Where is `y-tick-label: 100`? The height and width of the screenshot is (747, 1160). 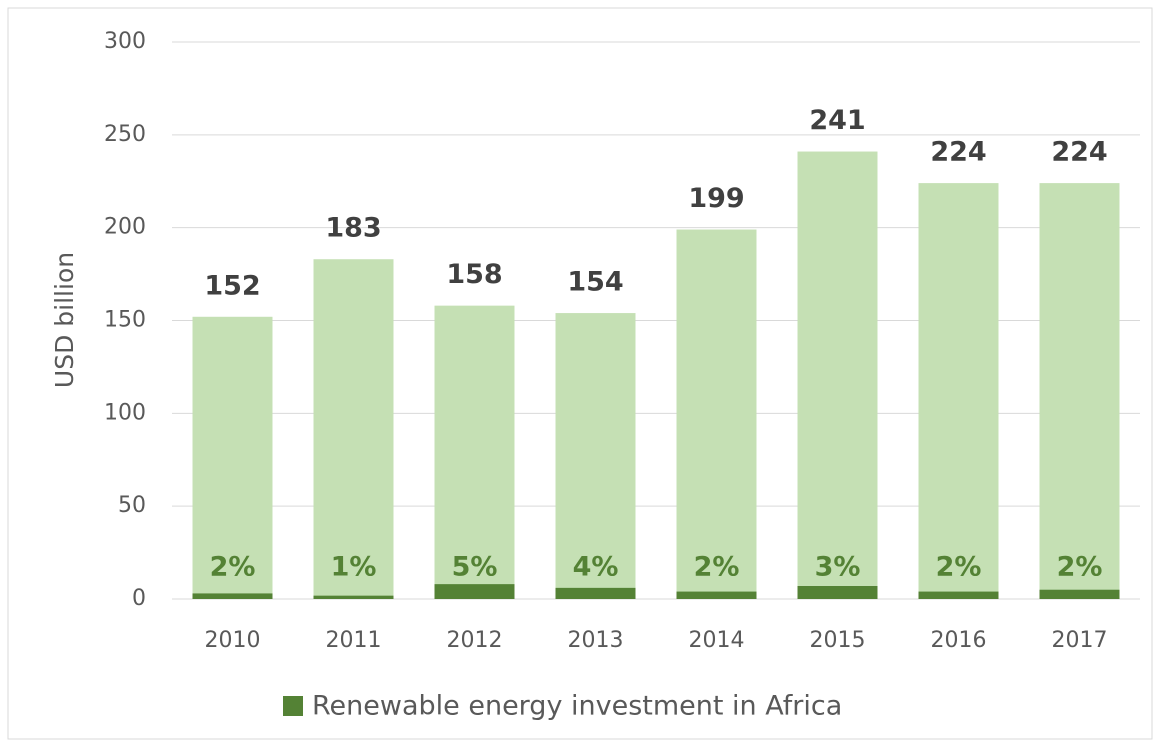 y-tick-label: 100 is located at coordinates (125, 412).